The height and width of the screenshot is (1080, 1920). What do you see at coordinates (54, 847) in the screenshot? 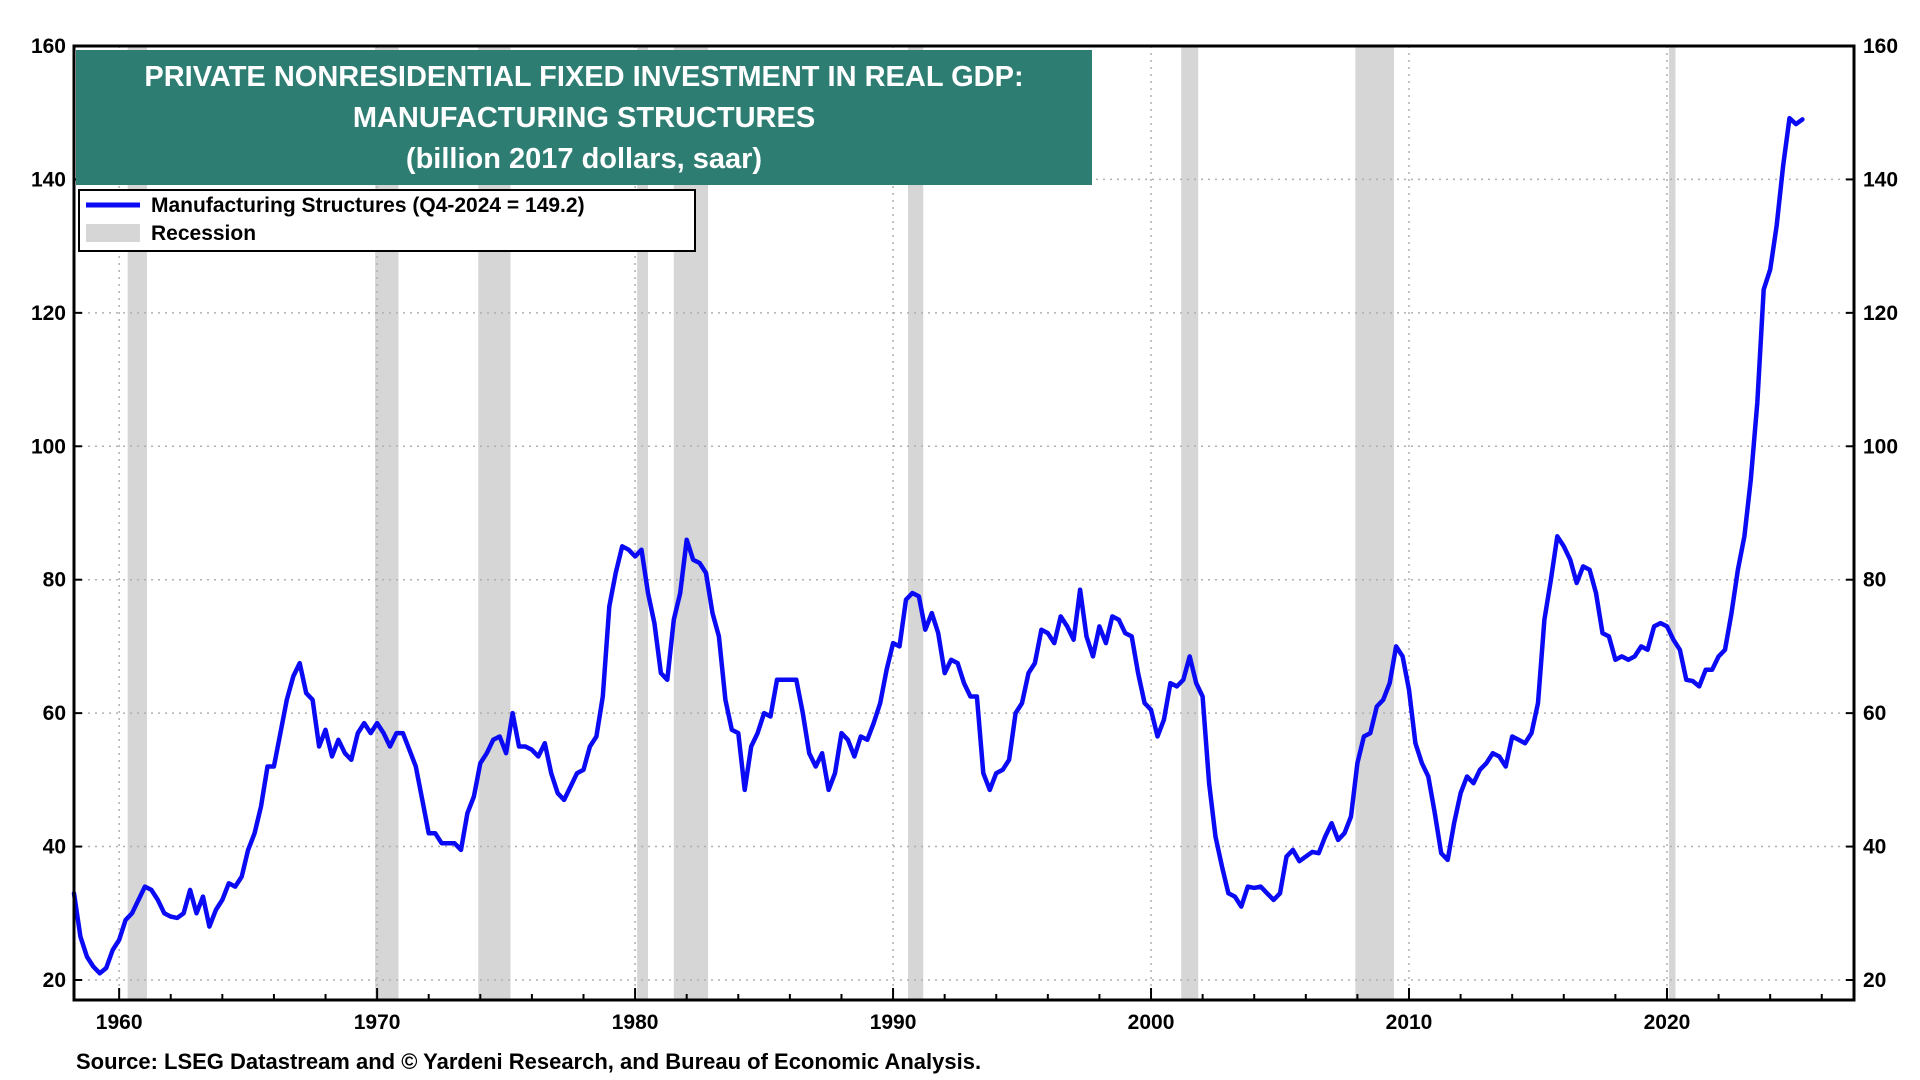
I see `y-tick-label-left-40: 40` at bounding box center [54, 847].